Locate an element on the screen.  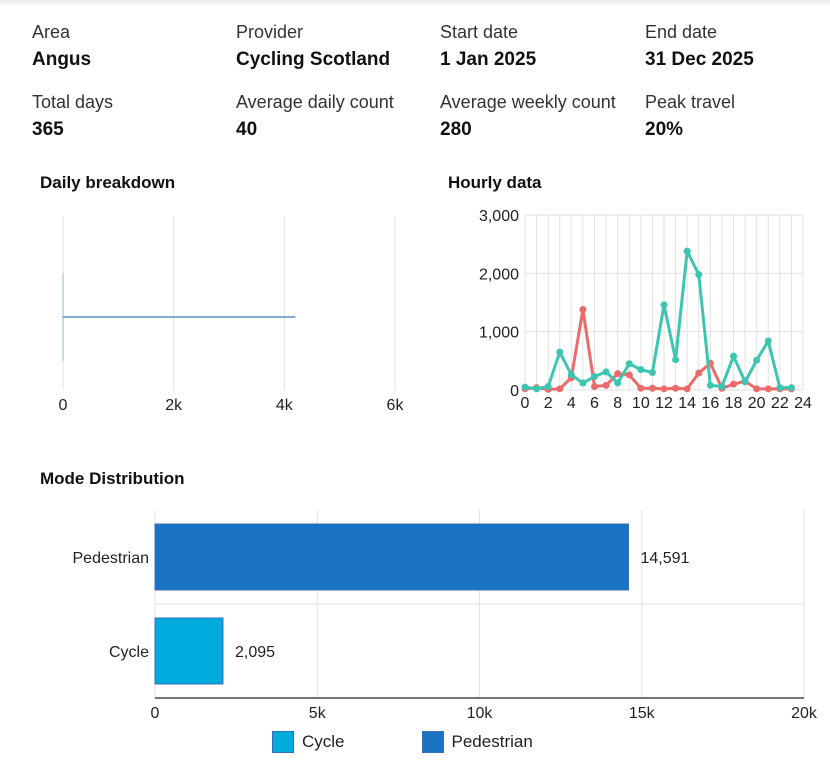
stat-average-daily: Average daily count 40 is located at coordinates (315, 116).